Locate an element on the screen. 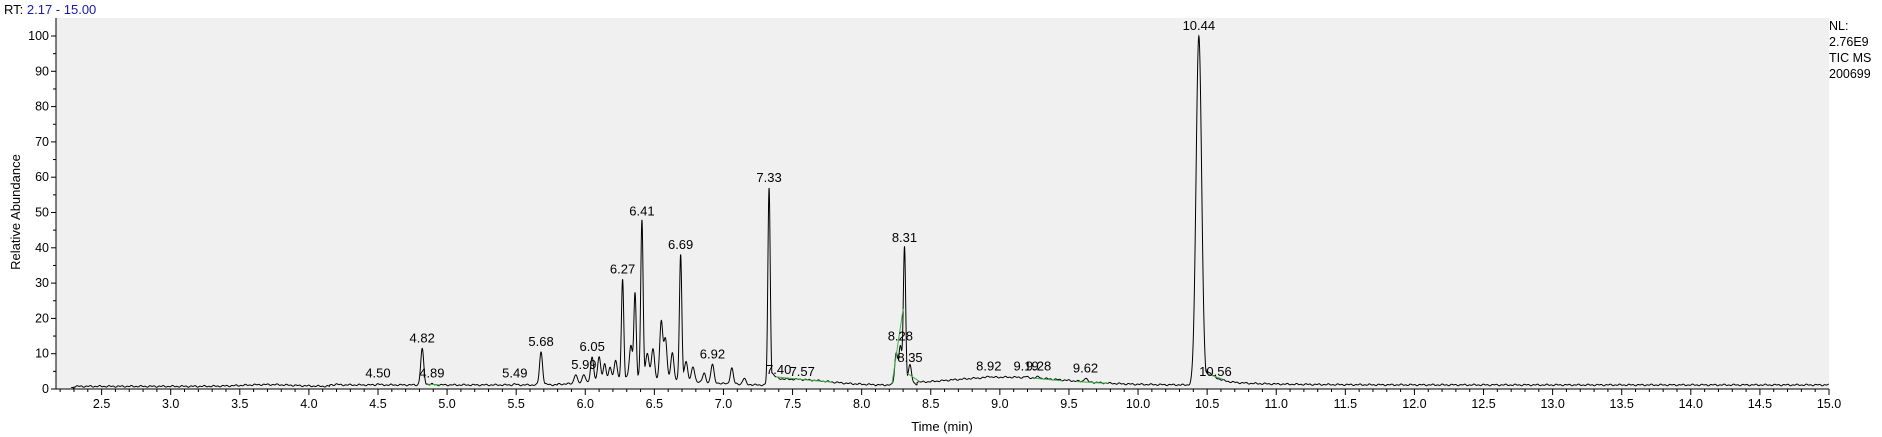 The height and width of the screenshot is (437, 1882). sample-id: 200699 is located at coordinates (1850, 74).